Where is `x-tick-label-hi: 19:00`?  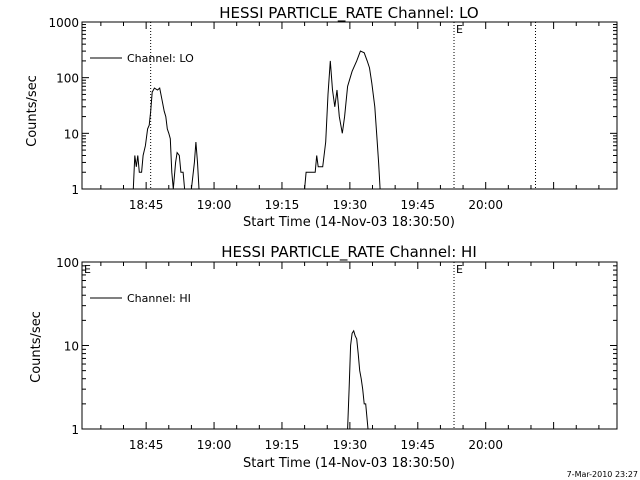
x-tick-label-hi: 19:00 is located at coordinates (214, 445).